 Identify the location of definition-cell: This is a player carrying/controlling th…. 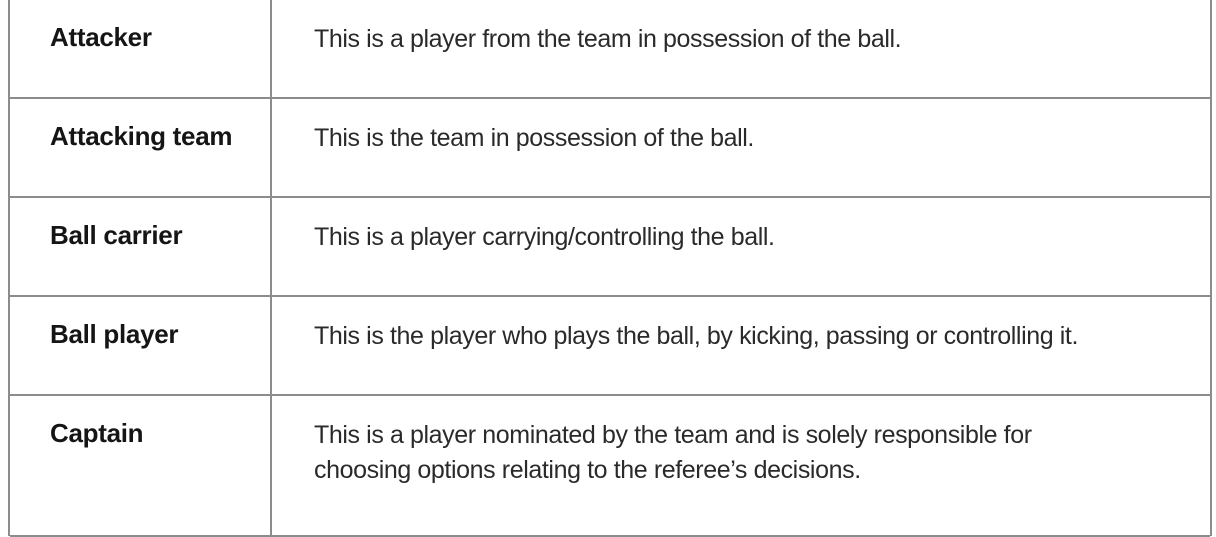
(544, 237).